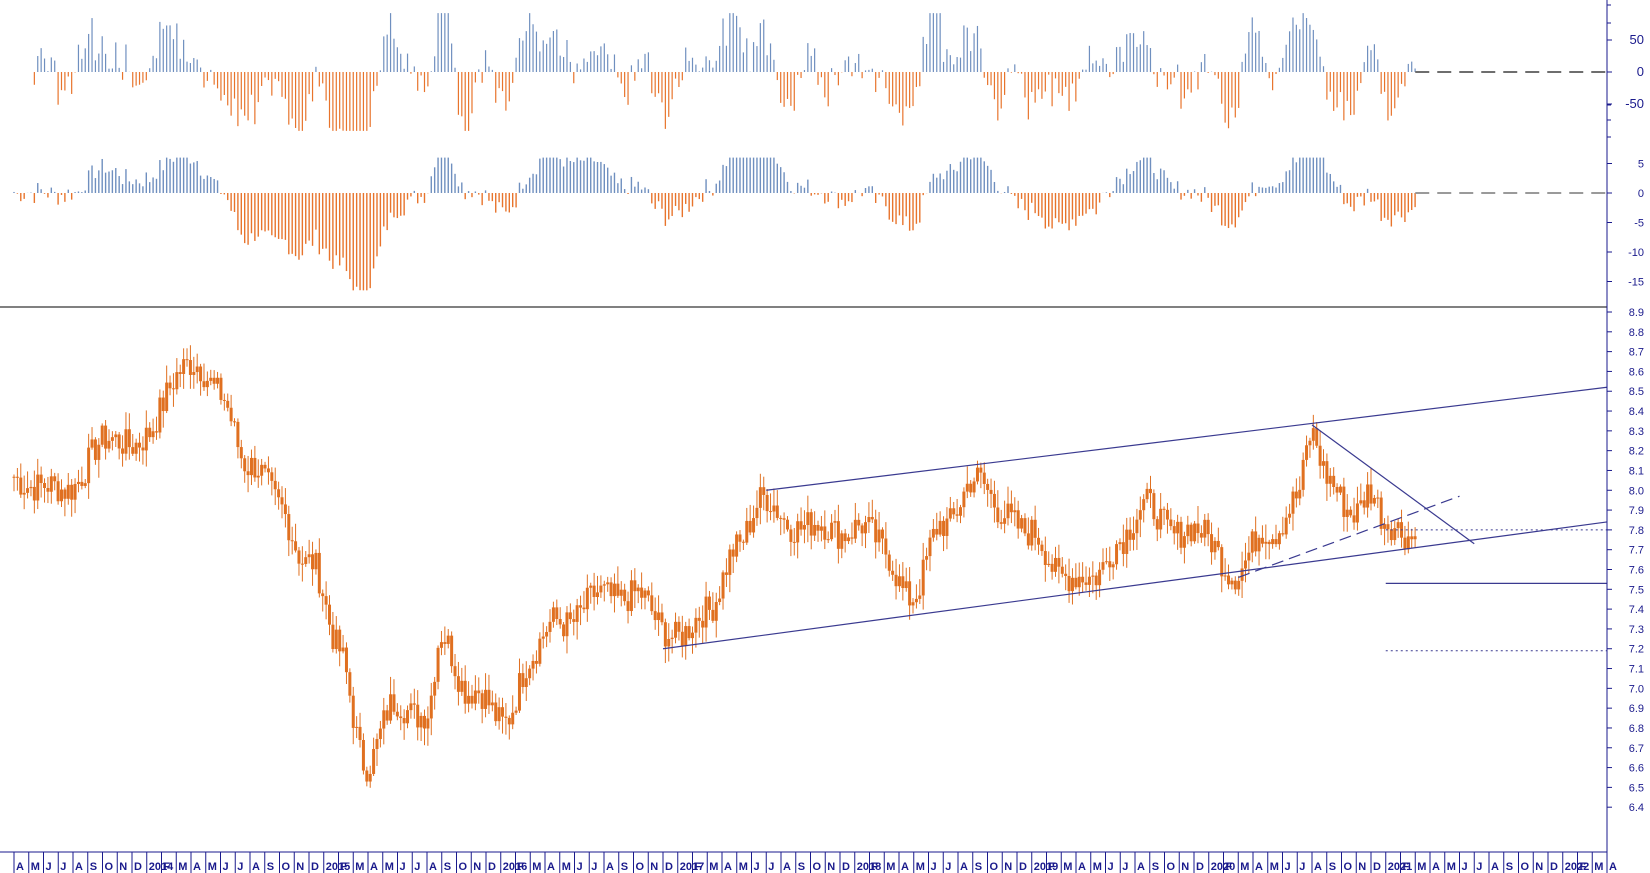 The height and width of the screenshot is (873, 1650). I want to click on price-tick-label: 7.3, so click(1636, 630).